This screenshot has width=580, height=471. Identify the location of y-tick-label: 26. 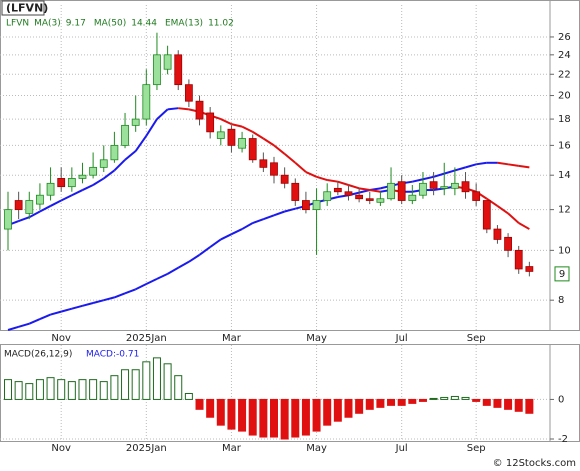
(564, 37).